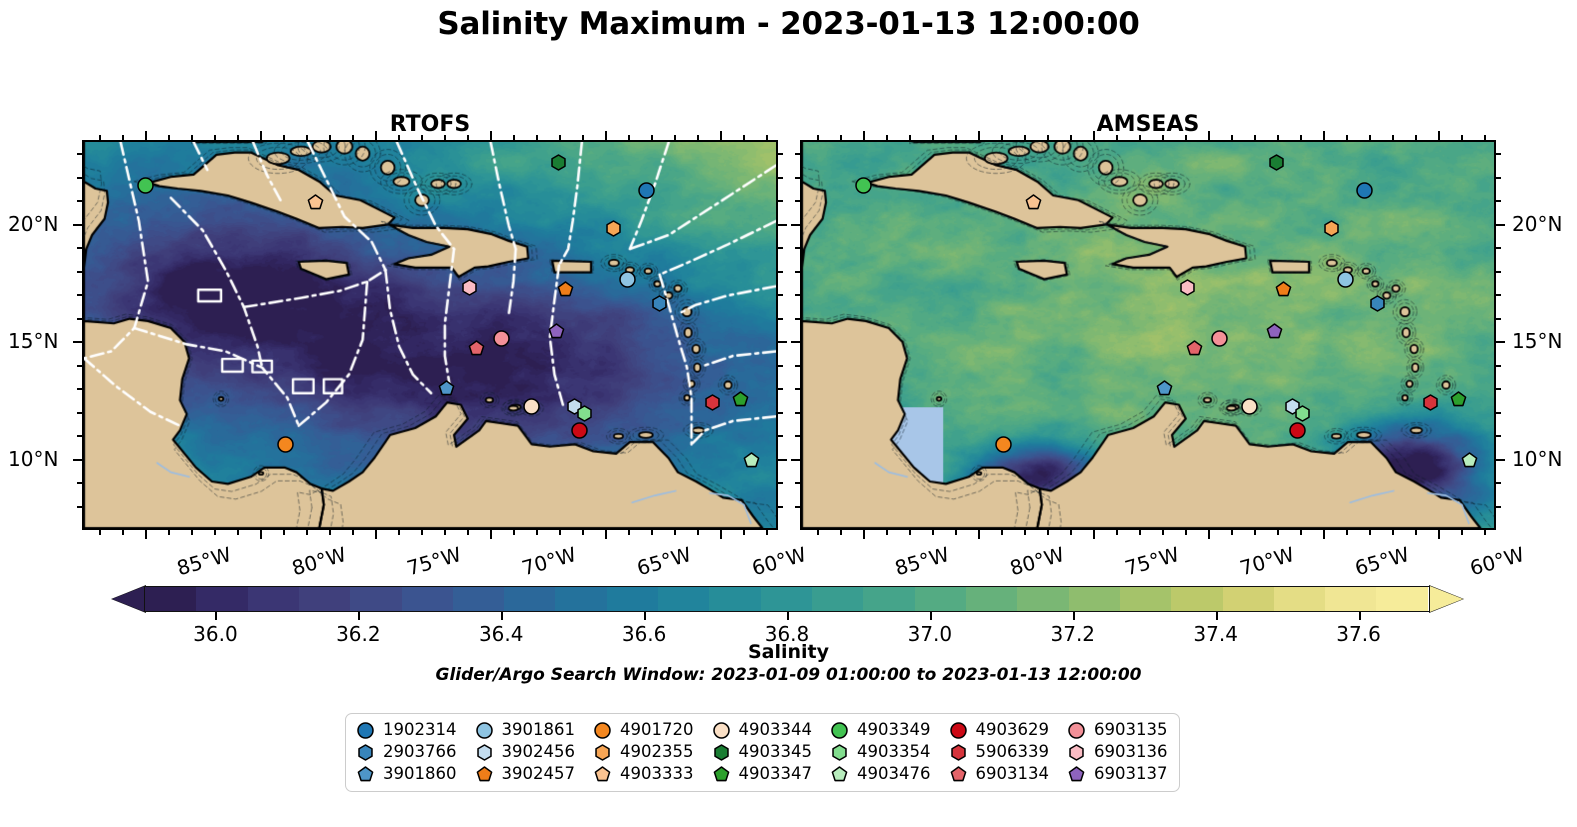 Image resolution: width=1577 pixels, height=827 pixels. I want to click on legend-item-4903345: 4903345, so click(762, 752).